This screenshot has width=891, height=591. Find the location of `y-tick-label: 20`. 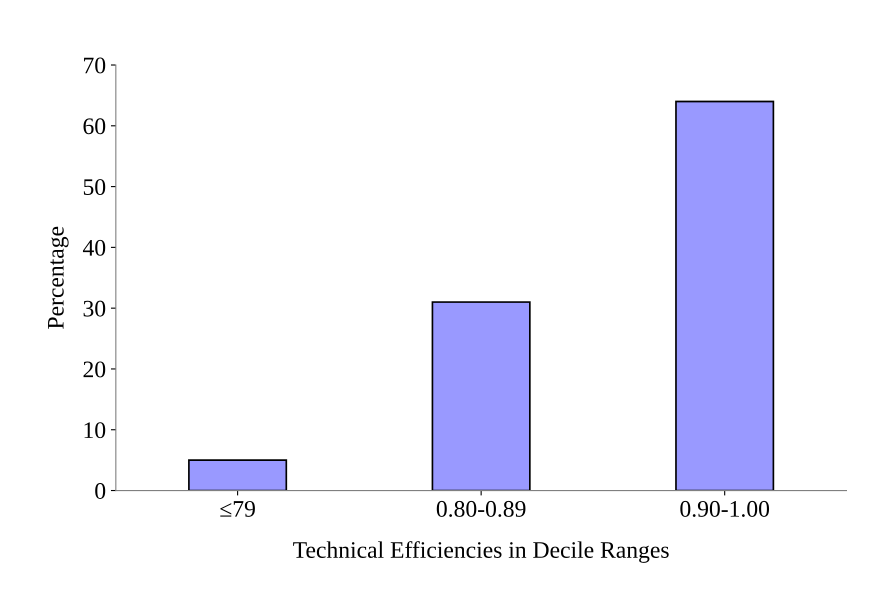

y-tick-label: 20 is located at coordinates (95, 369).